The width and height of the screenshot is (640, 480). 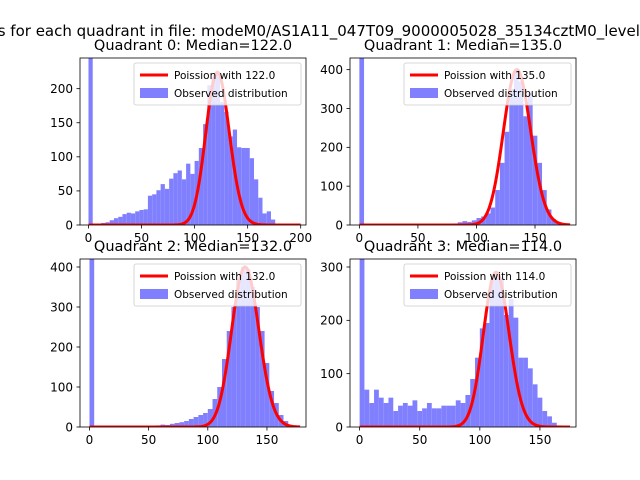 I want to click on subplot-title: Quadrant 3: Median=114.0, so click(x=463, y=247).